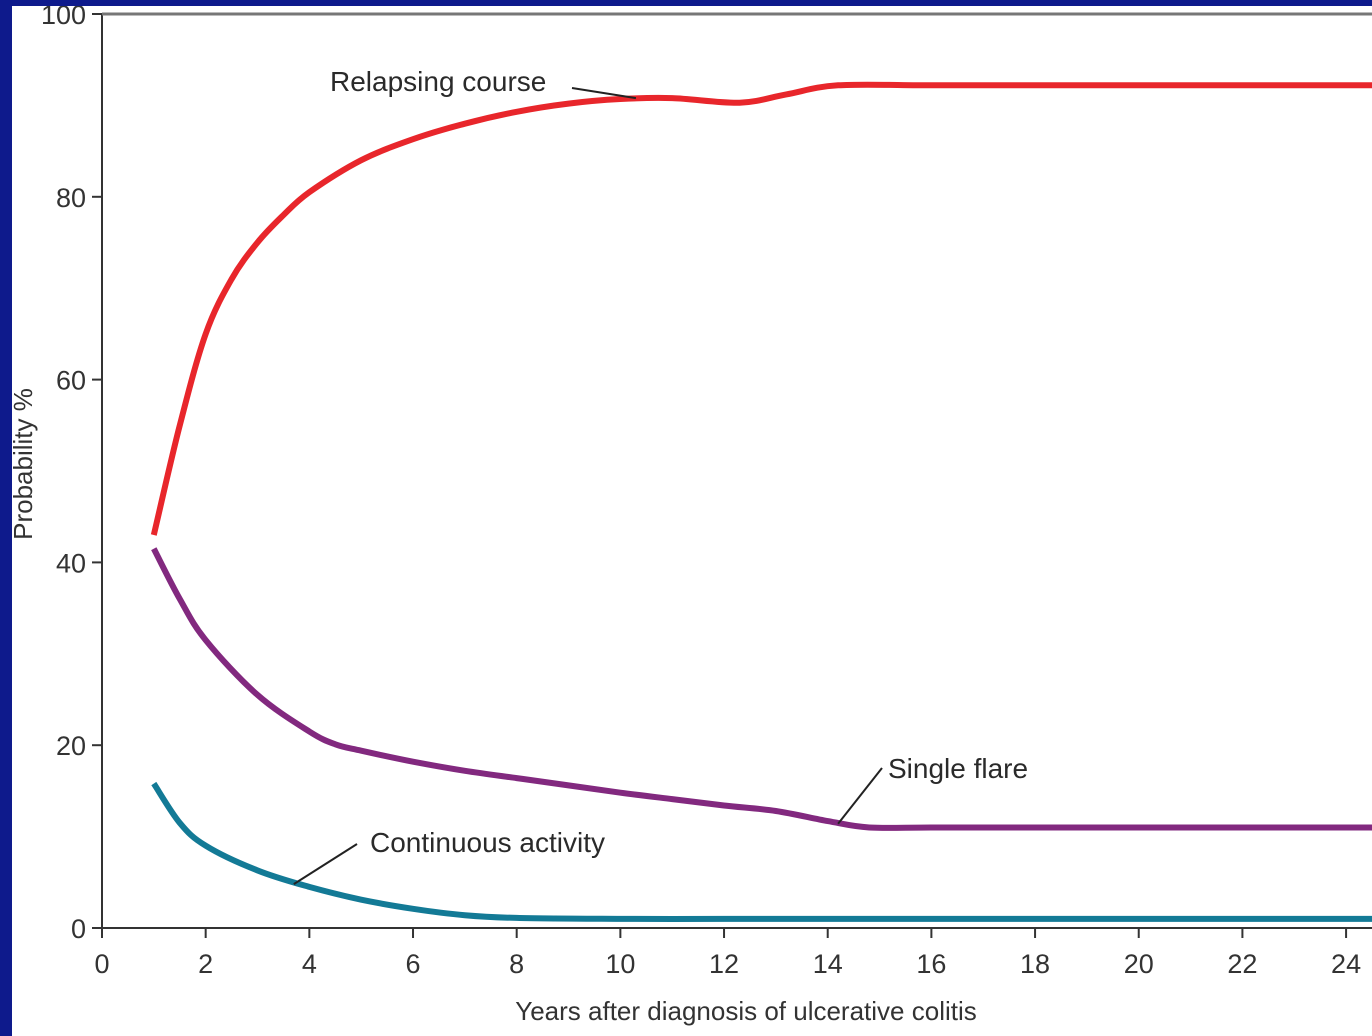 This screenshot has width=1372, height=1036. Describe the element at coordinates (828, 964) in the screenshot. I see `x-tick-label: 14` at that location.